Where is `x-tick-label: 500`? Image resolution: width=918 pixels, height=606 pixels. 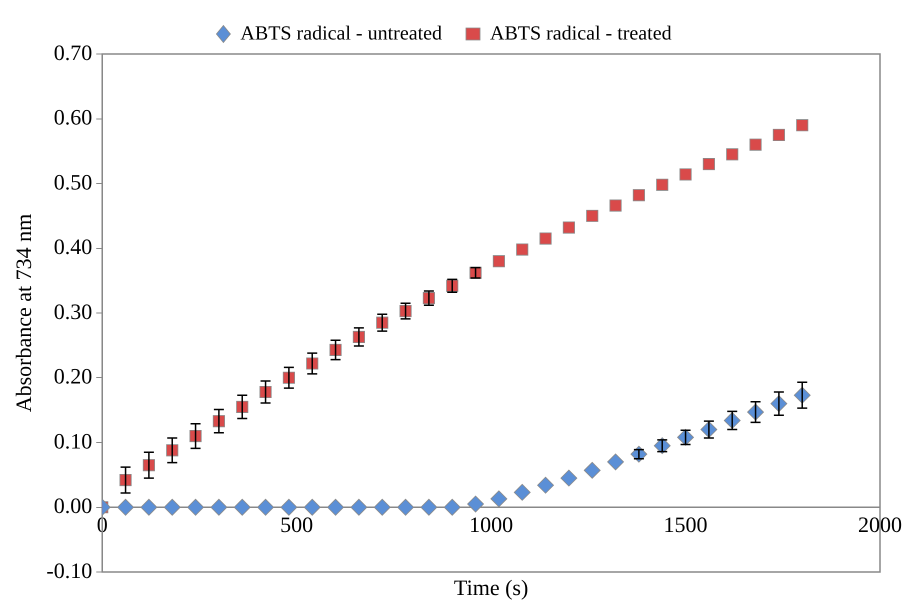
x-tick-label: 500 is located at coordinates (297, 525).